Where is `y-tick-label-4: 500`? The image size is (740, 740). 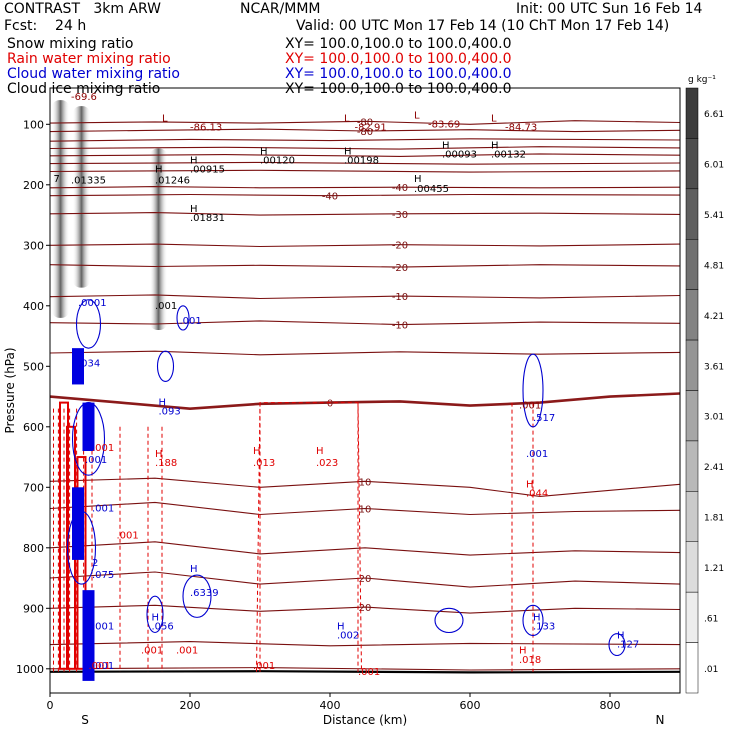
y-tick-label-4: 500 is located at coordinates (33, 366).